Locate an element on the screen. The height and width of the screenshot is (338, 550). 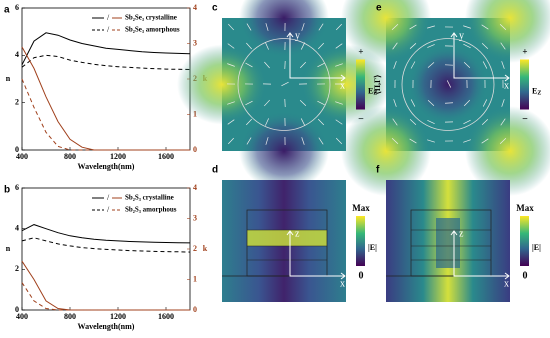
y2-tick-label: 2 is located at coordinates (195, 248).